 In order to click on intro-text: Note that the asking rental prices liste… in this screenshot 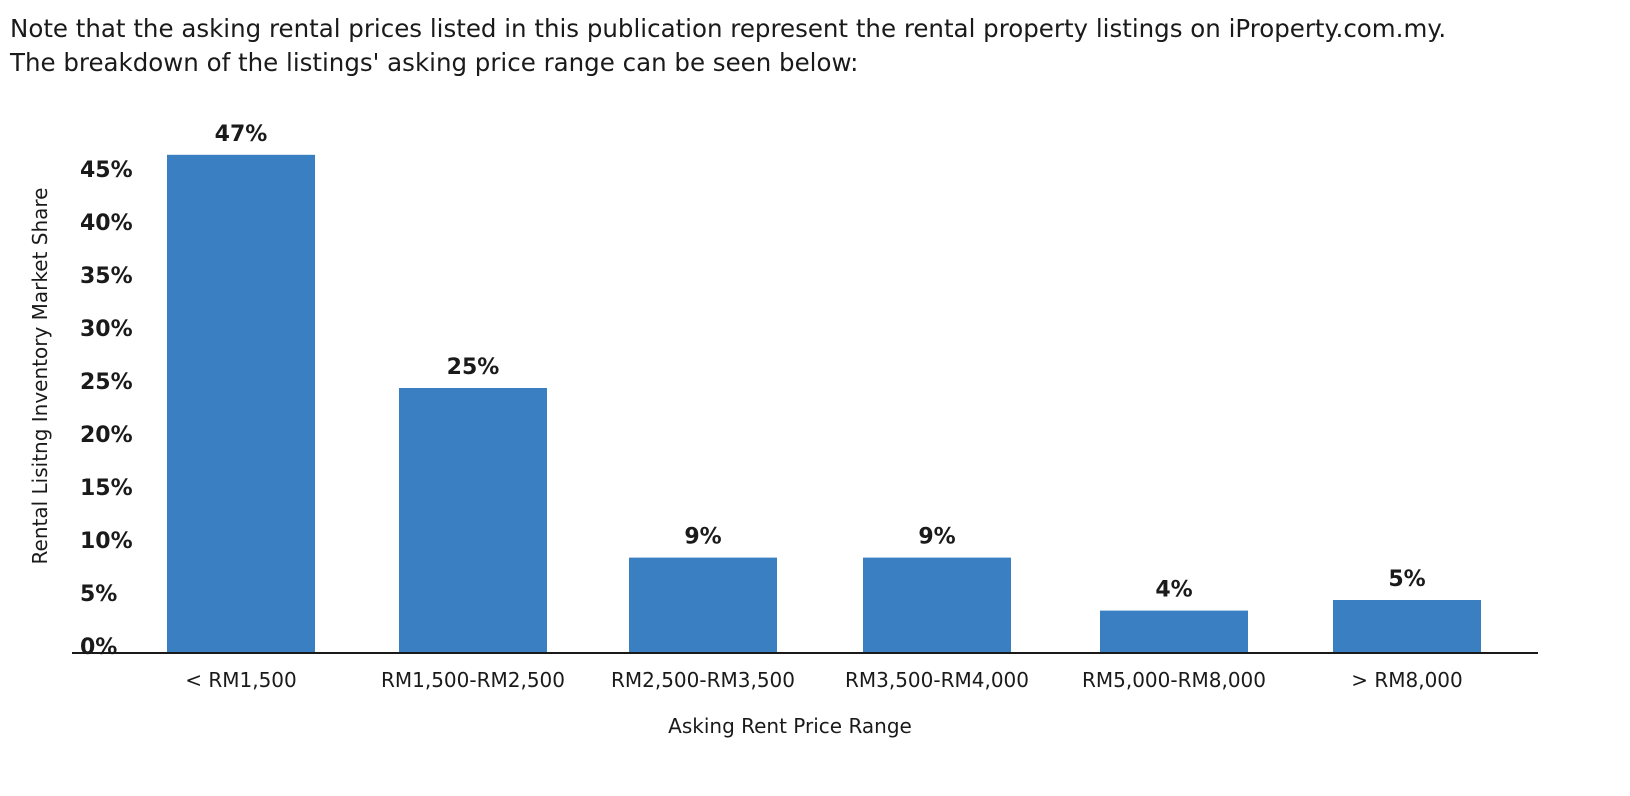, I will do `click(817, 46)`.